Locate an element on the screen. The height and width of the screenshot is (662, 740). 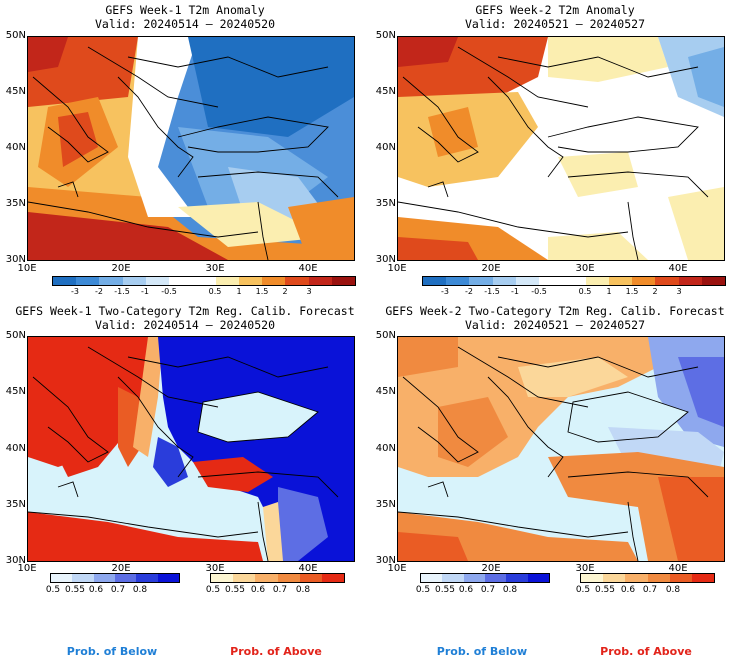
panel-valid-dates: Valid: 20240521 – 20240527 is located at coordinates (554, 325).